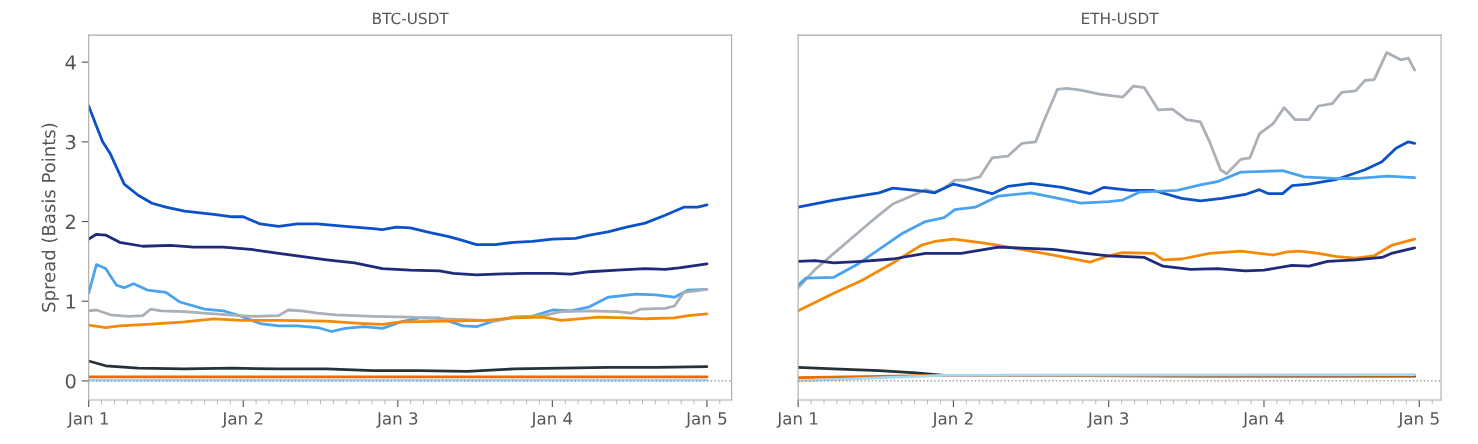 The image size is (1478, 444). What do you see at coordinates (70, 142) in the screenshot?
I see `y-tick-label: 3` at bounding box center [70, 142].